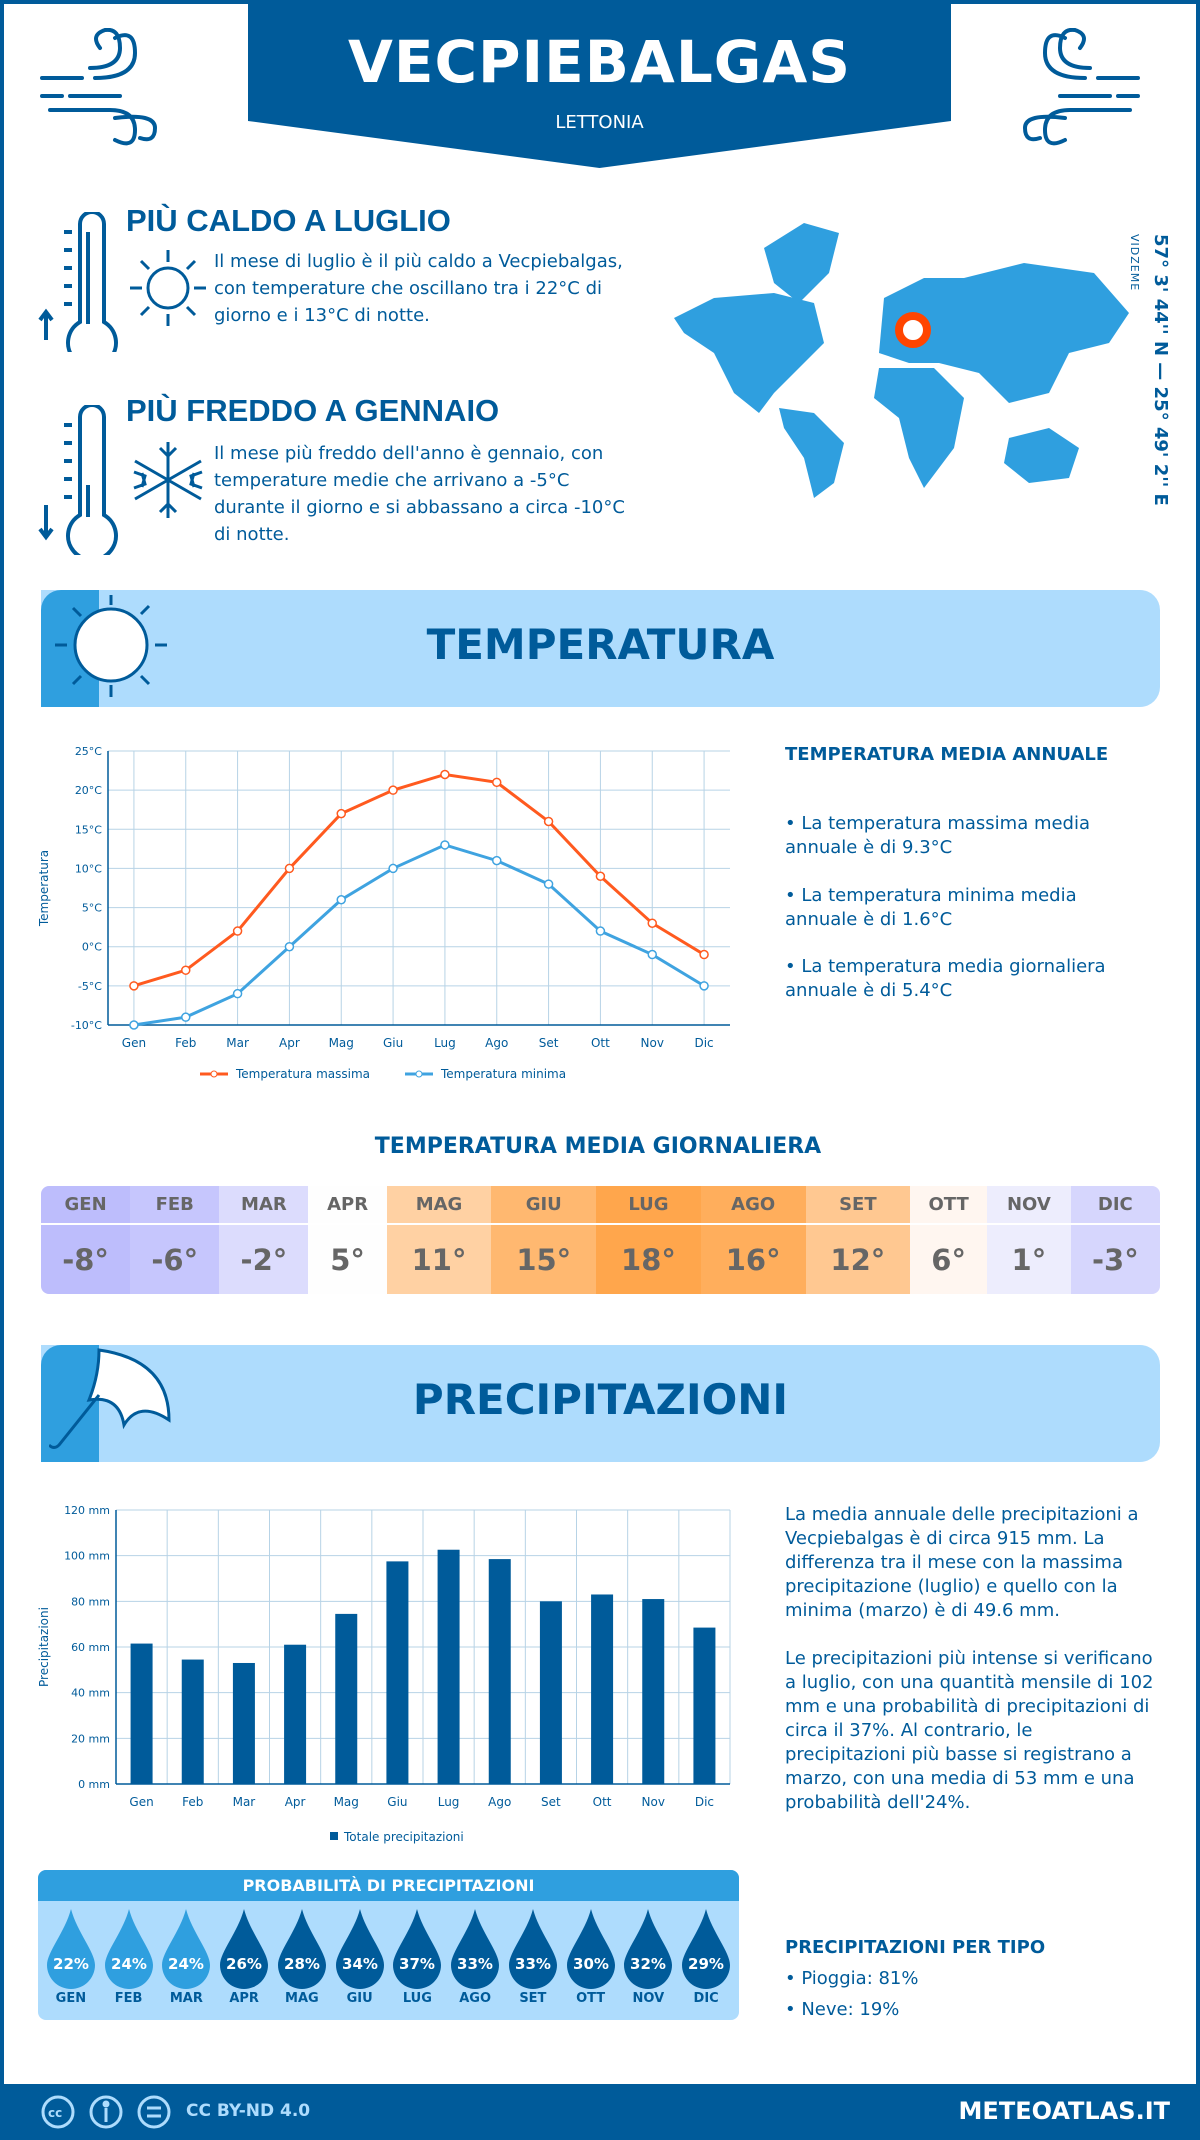 Image resolution: width=1200 pixels, height=2140 pixels. I want to click on raindrop-icon: 33%, so click(475, 1949).